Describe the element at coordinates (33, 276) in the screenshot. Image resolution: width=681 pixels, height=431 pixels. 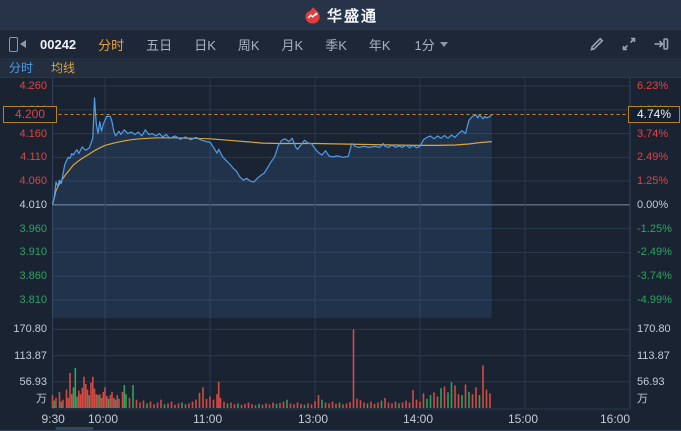
I see `price-tick-label: 3.860` at that location.